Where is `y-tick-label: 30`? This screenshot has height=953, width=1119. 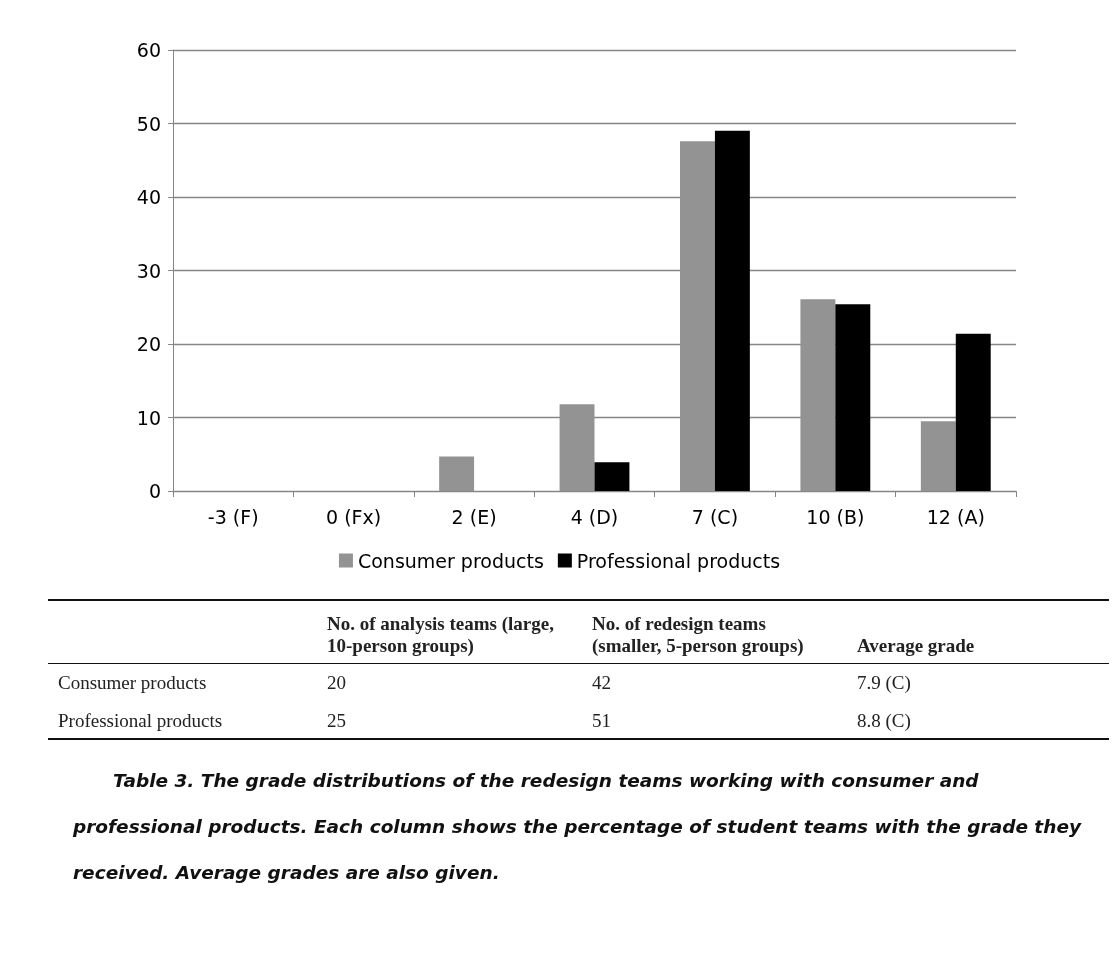
y-tick-label: 30 is located at coordinates (148, 270).